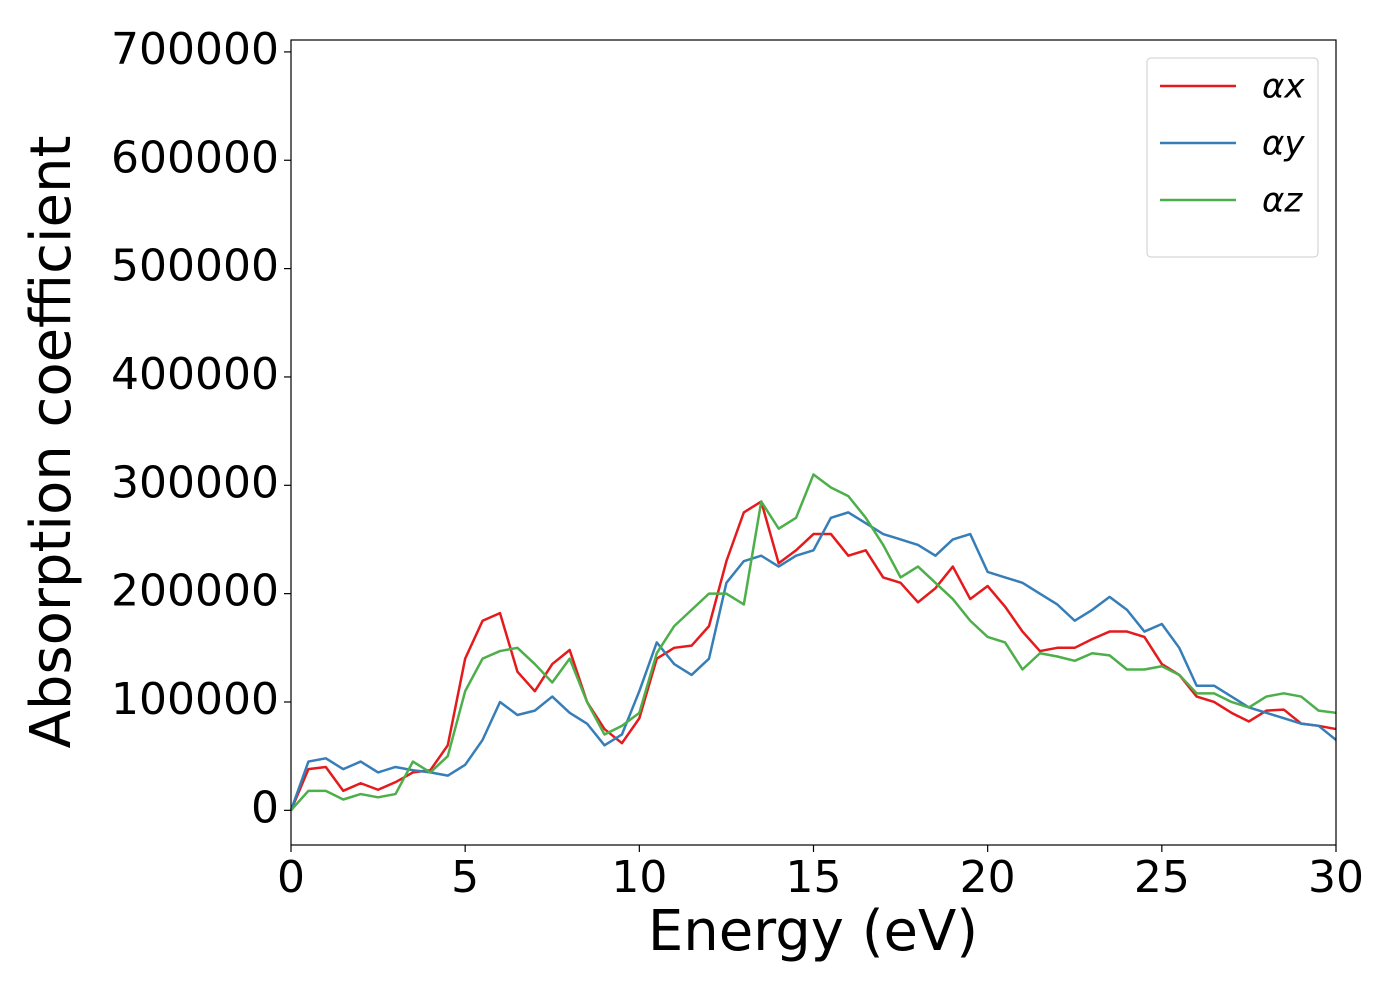 The image size is (1400, 1000). What do you see at coordinates (1162, 877) in the screenshot?
I see `x-tick-label: 25` at bounding box center [1162, 877].